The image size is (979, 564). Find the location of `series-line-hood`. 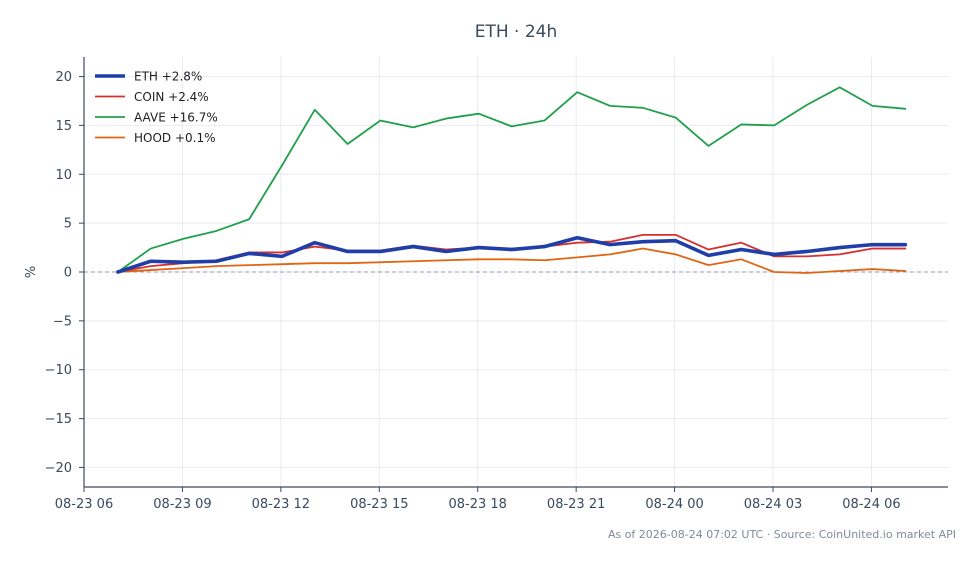

series-line-hood is located at coordinates (512, 260).